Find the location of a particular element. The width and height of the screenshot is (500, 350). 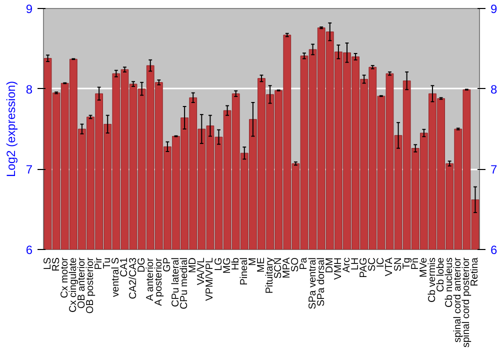

y-axis-title: Log2 (expression) is located at coordinates (11, 129).